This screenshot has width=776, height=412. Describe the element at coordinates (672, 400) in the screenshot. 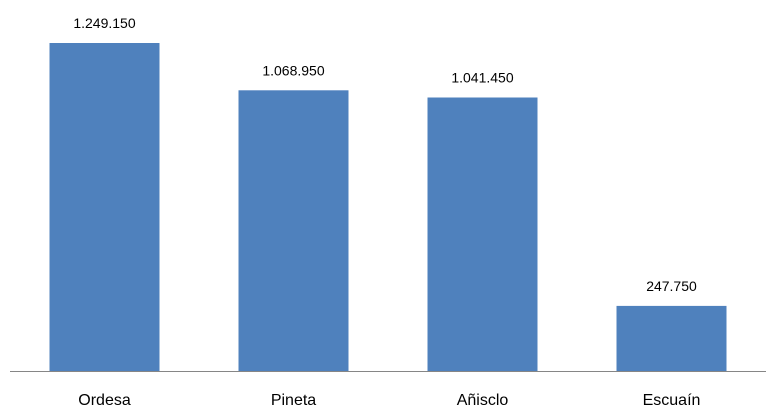

I see `category-label-escuain: Escuaín` at that location.